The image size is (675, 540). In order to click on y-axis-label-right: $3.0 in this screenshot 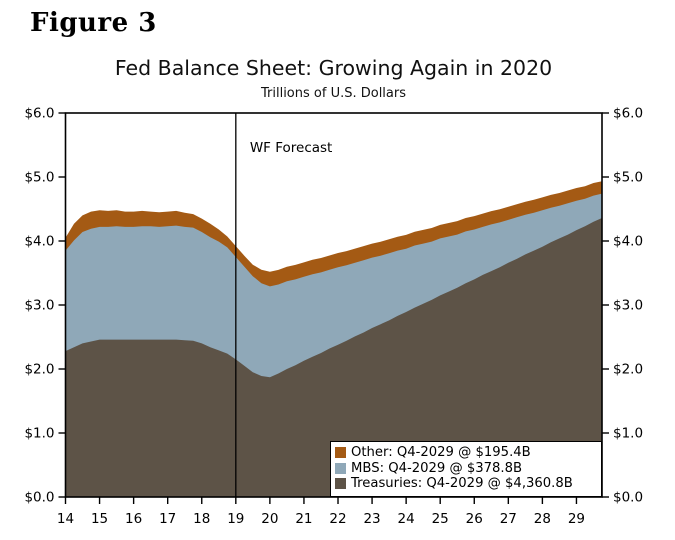, I will do `click(628, 306)`.